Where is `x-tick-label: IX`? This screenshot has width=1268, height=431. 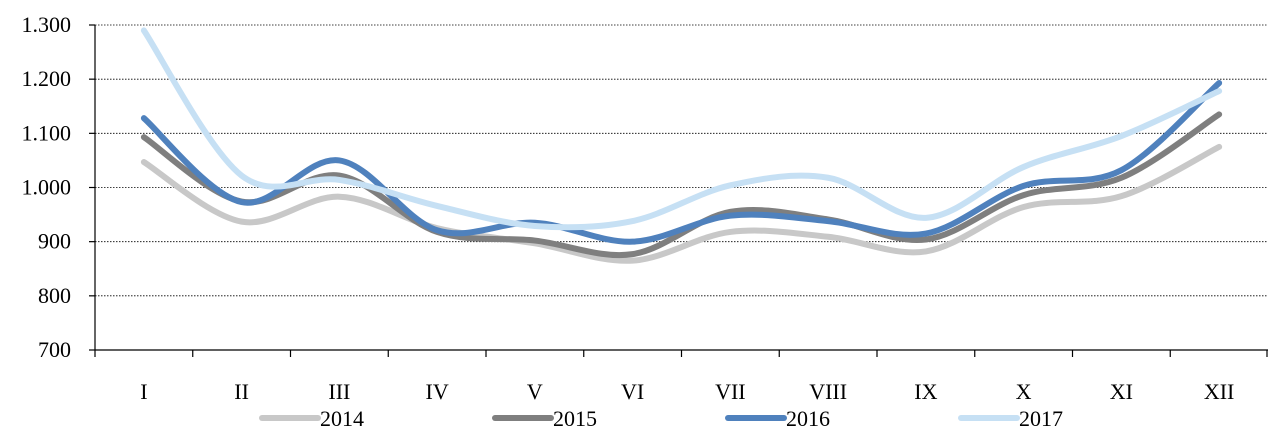
x-tick-label: IX is located at coordinates (925, 391).